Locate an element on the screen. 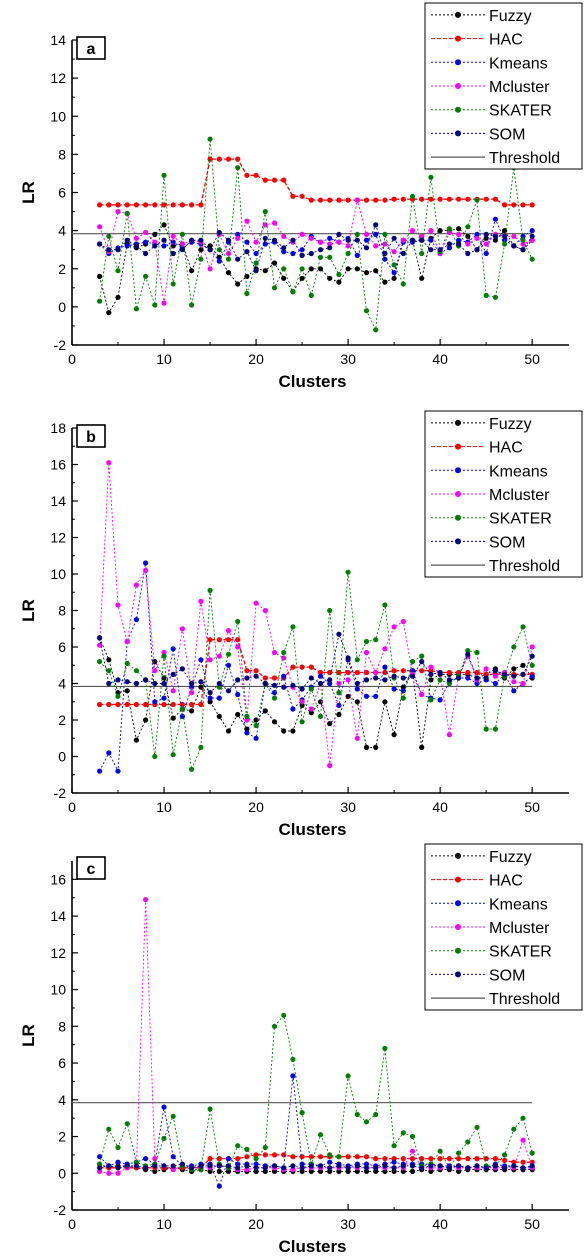 Image resolution: width=584 pixels, height=1259 pixels. y-tick-label: 10 is located at coordinates (58, 116).